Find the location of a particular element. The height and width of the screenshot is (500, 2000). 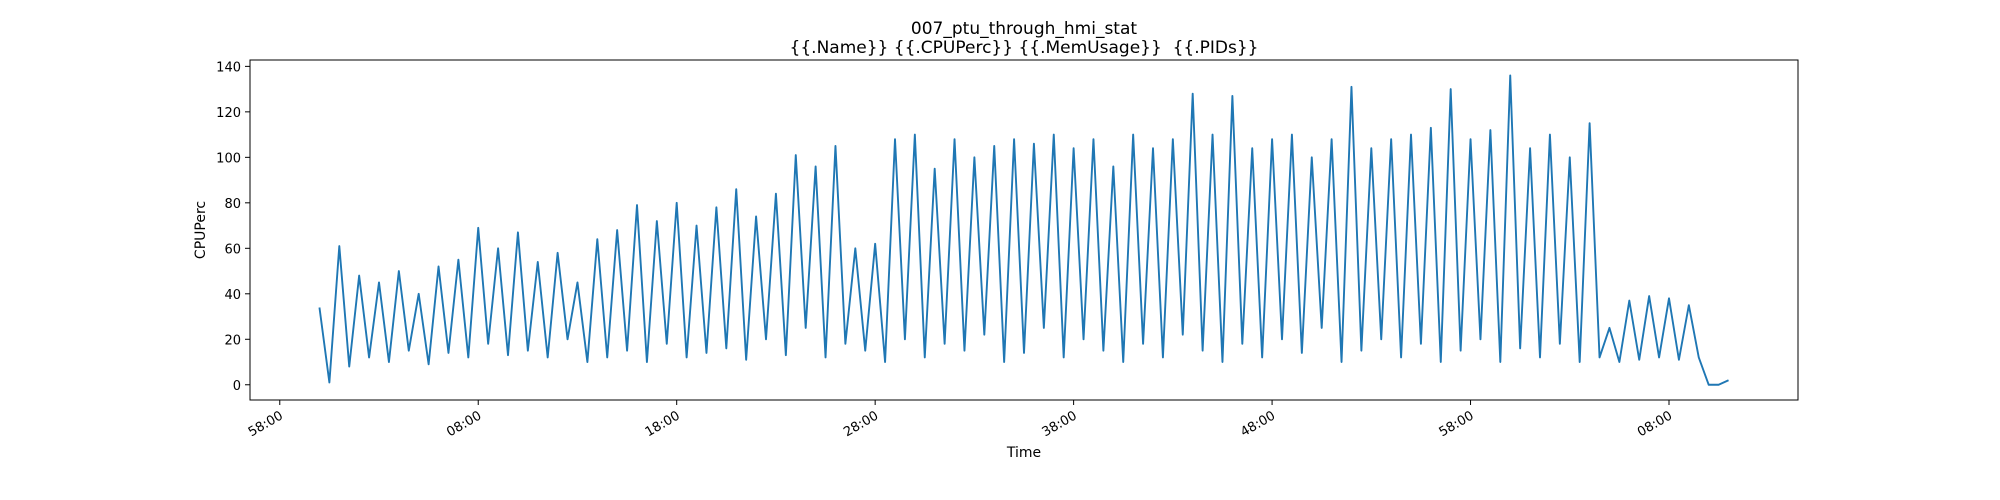

y-tick-label: 120 is located at coordinates (228, 113).